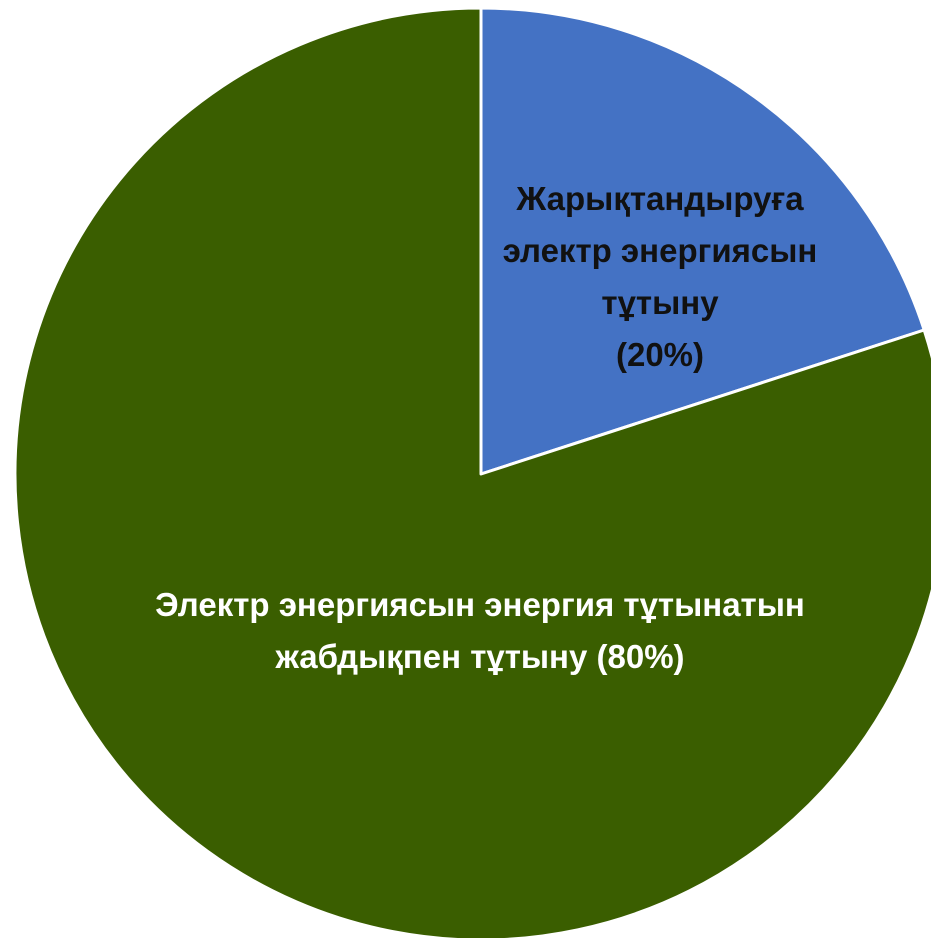 The width and height of the screenshot is (931, 938). I want to click on pie-slice-label-line: (20%), so click(660, 354).